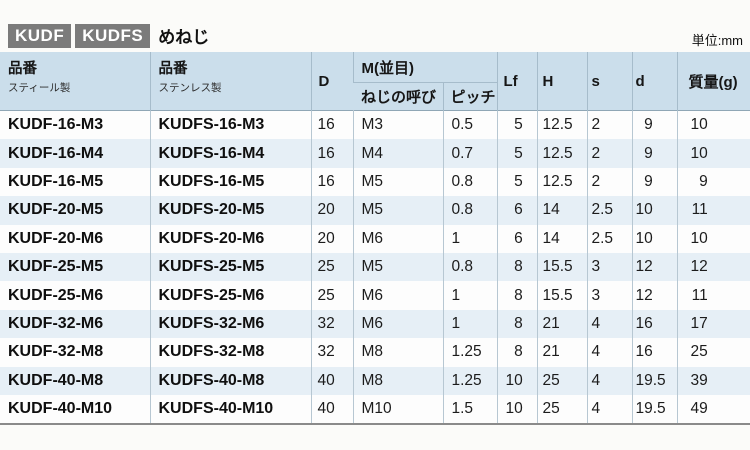 The width and height of the screenshot is (750, 450). I want to click on header-h: H, so click(561, 81).